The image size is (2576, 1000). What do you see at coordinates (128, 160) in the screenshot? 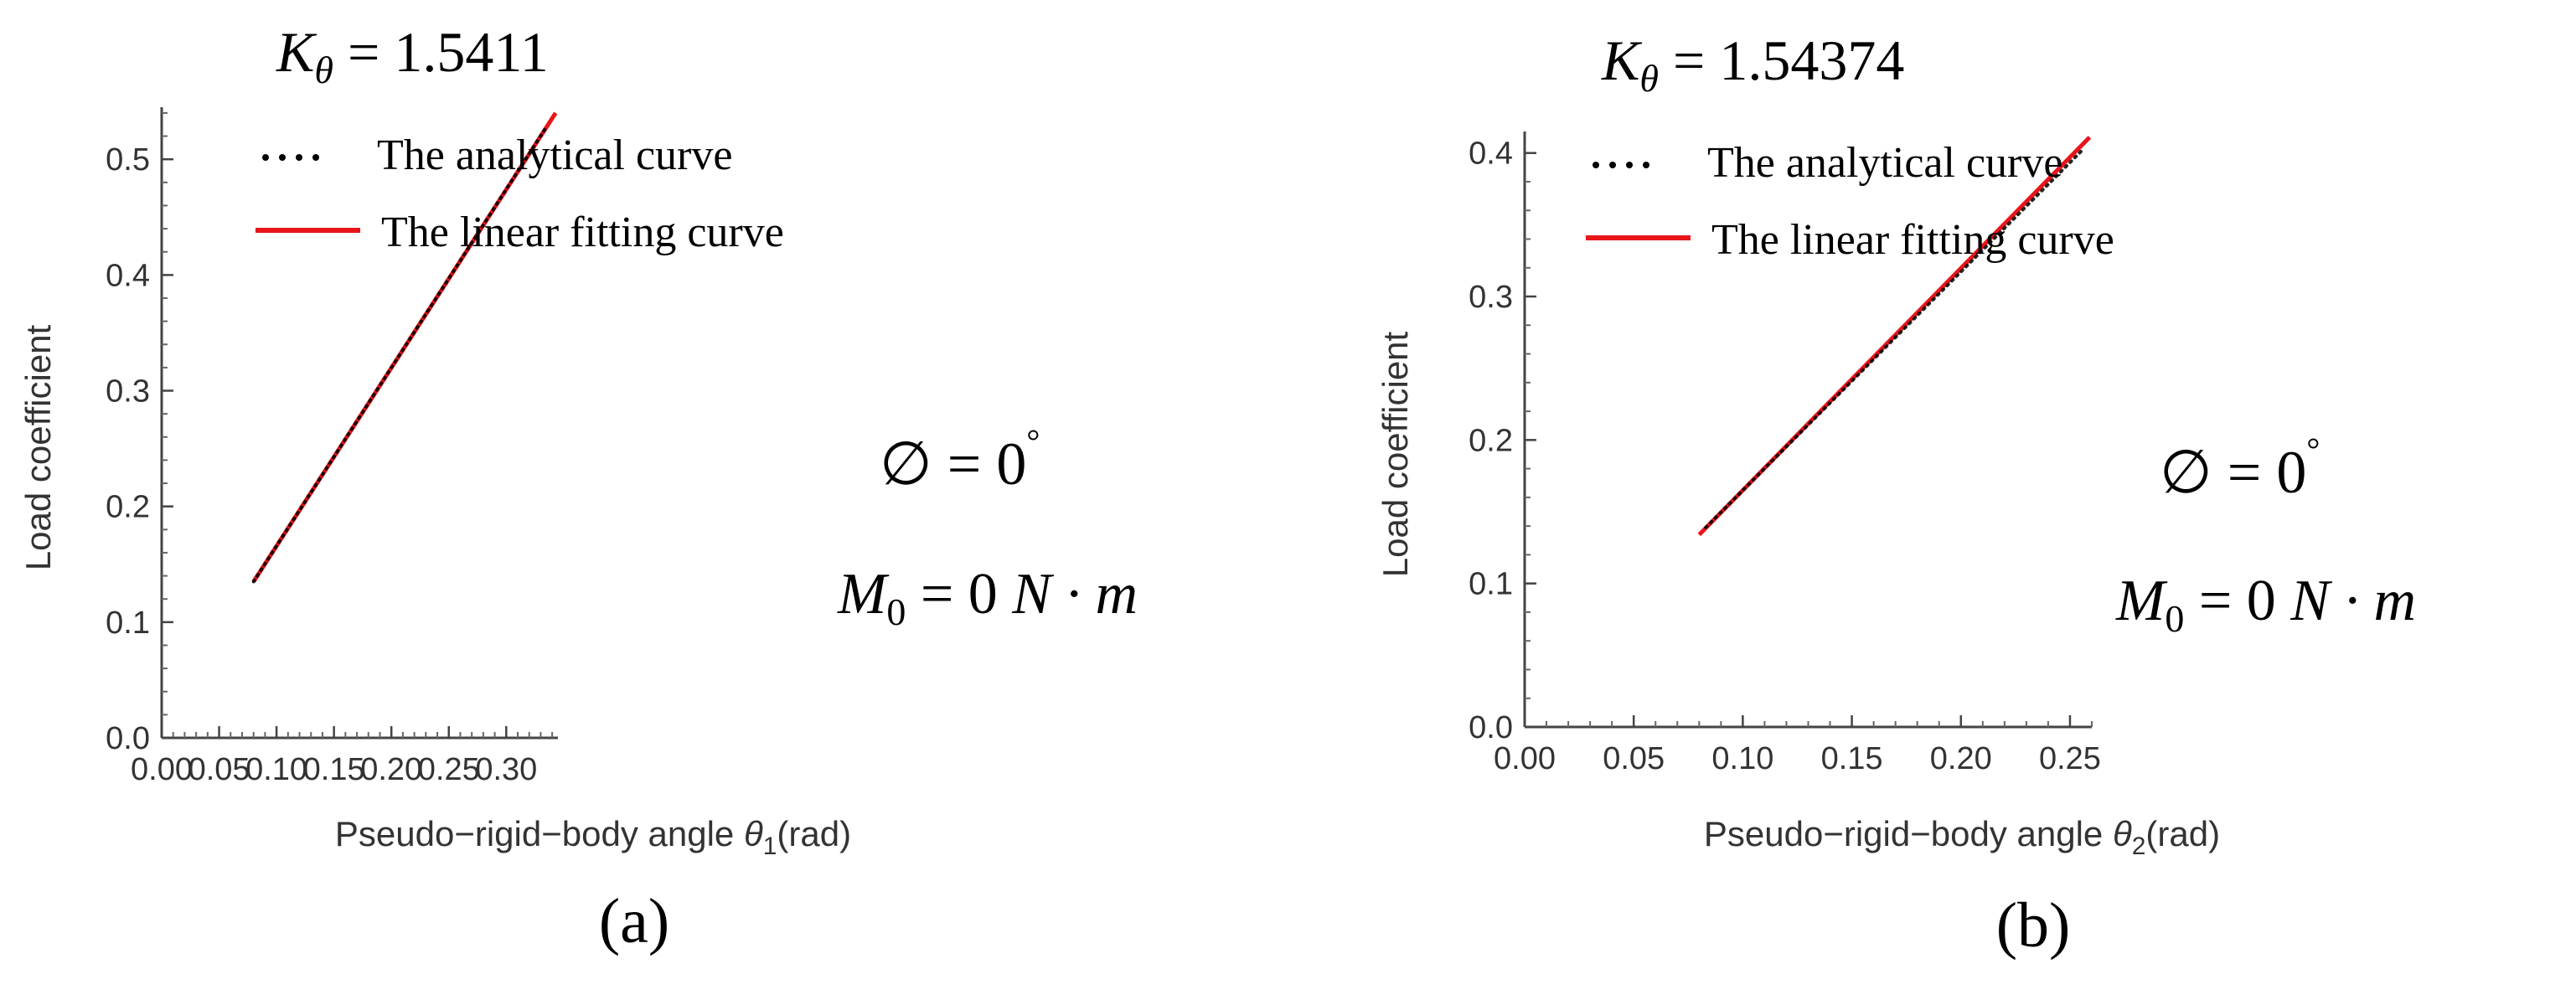
I see `y-tick-label: 0.5` at bounding box center [128, 160].